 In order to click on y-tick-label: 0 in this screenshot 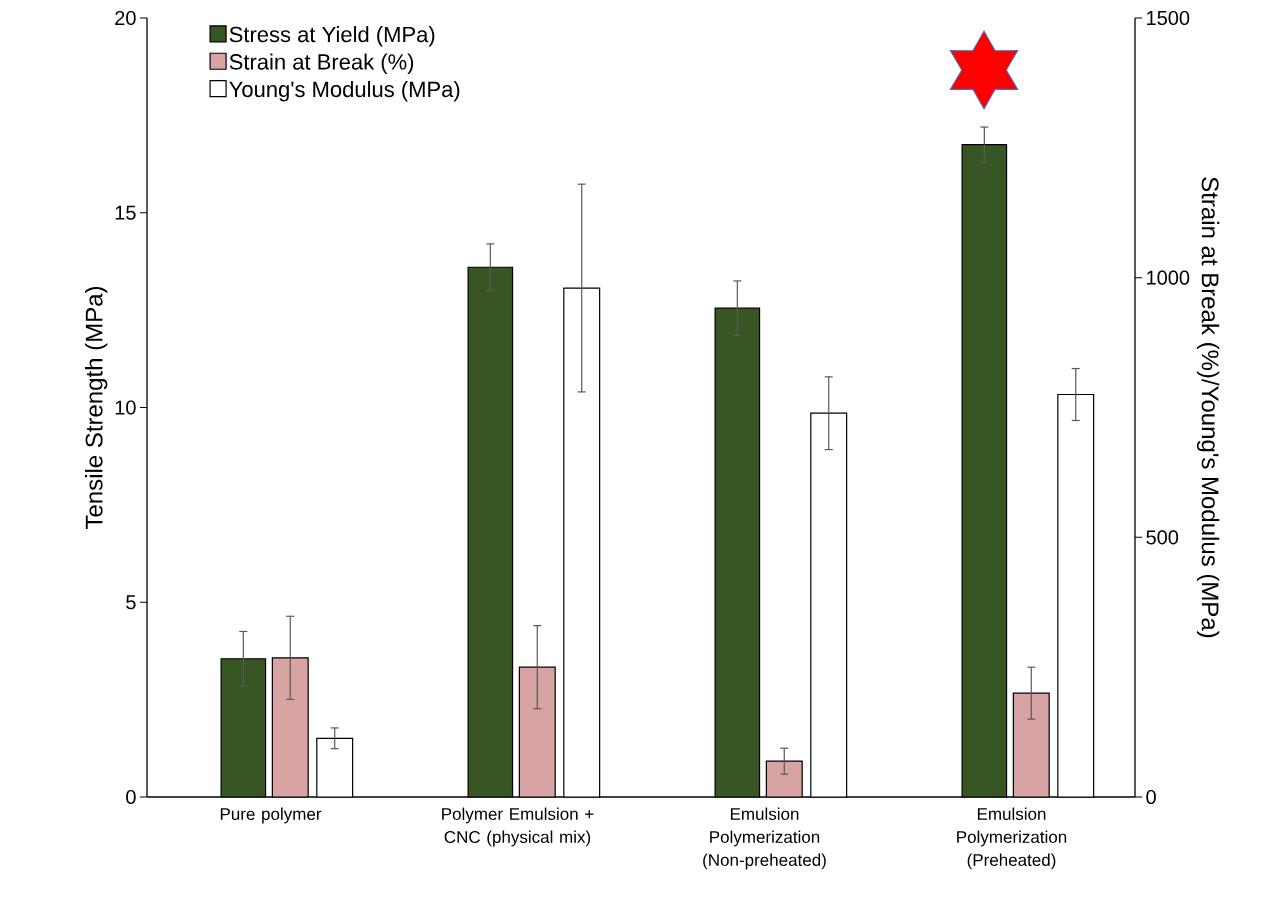, I will do `click(131, 797)`.